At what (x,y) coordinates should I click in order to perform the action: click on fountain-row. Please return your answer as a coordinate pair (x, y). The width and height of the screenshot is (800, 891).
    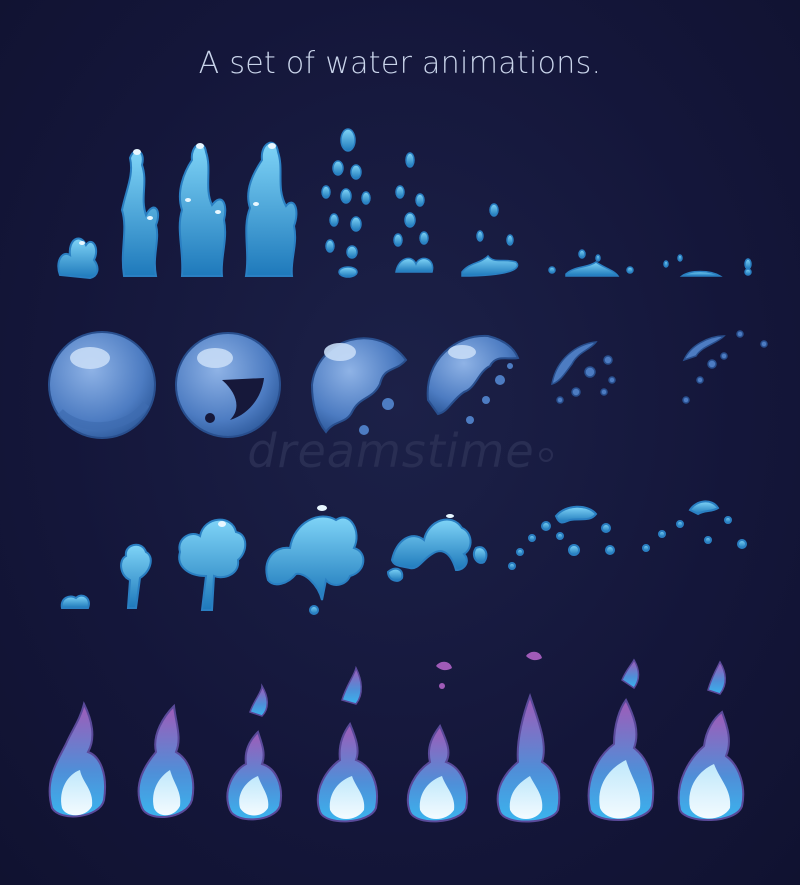
    Looking at the image, I should click on (404, 204).